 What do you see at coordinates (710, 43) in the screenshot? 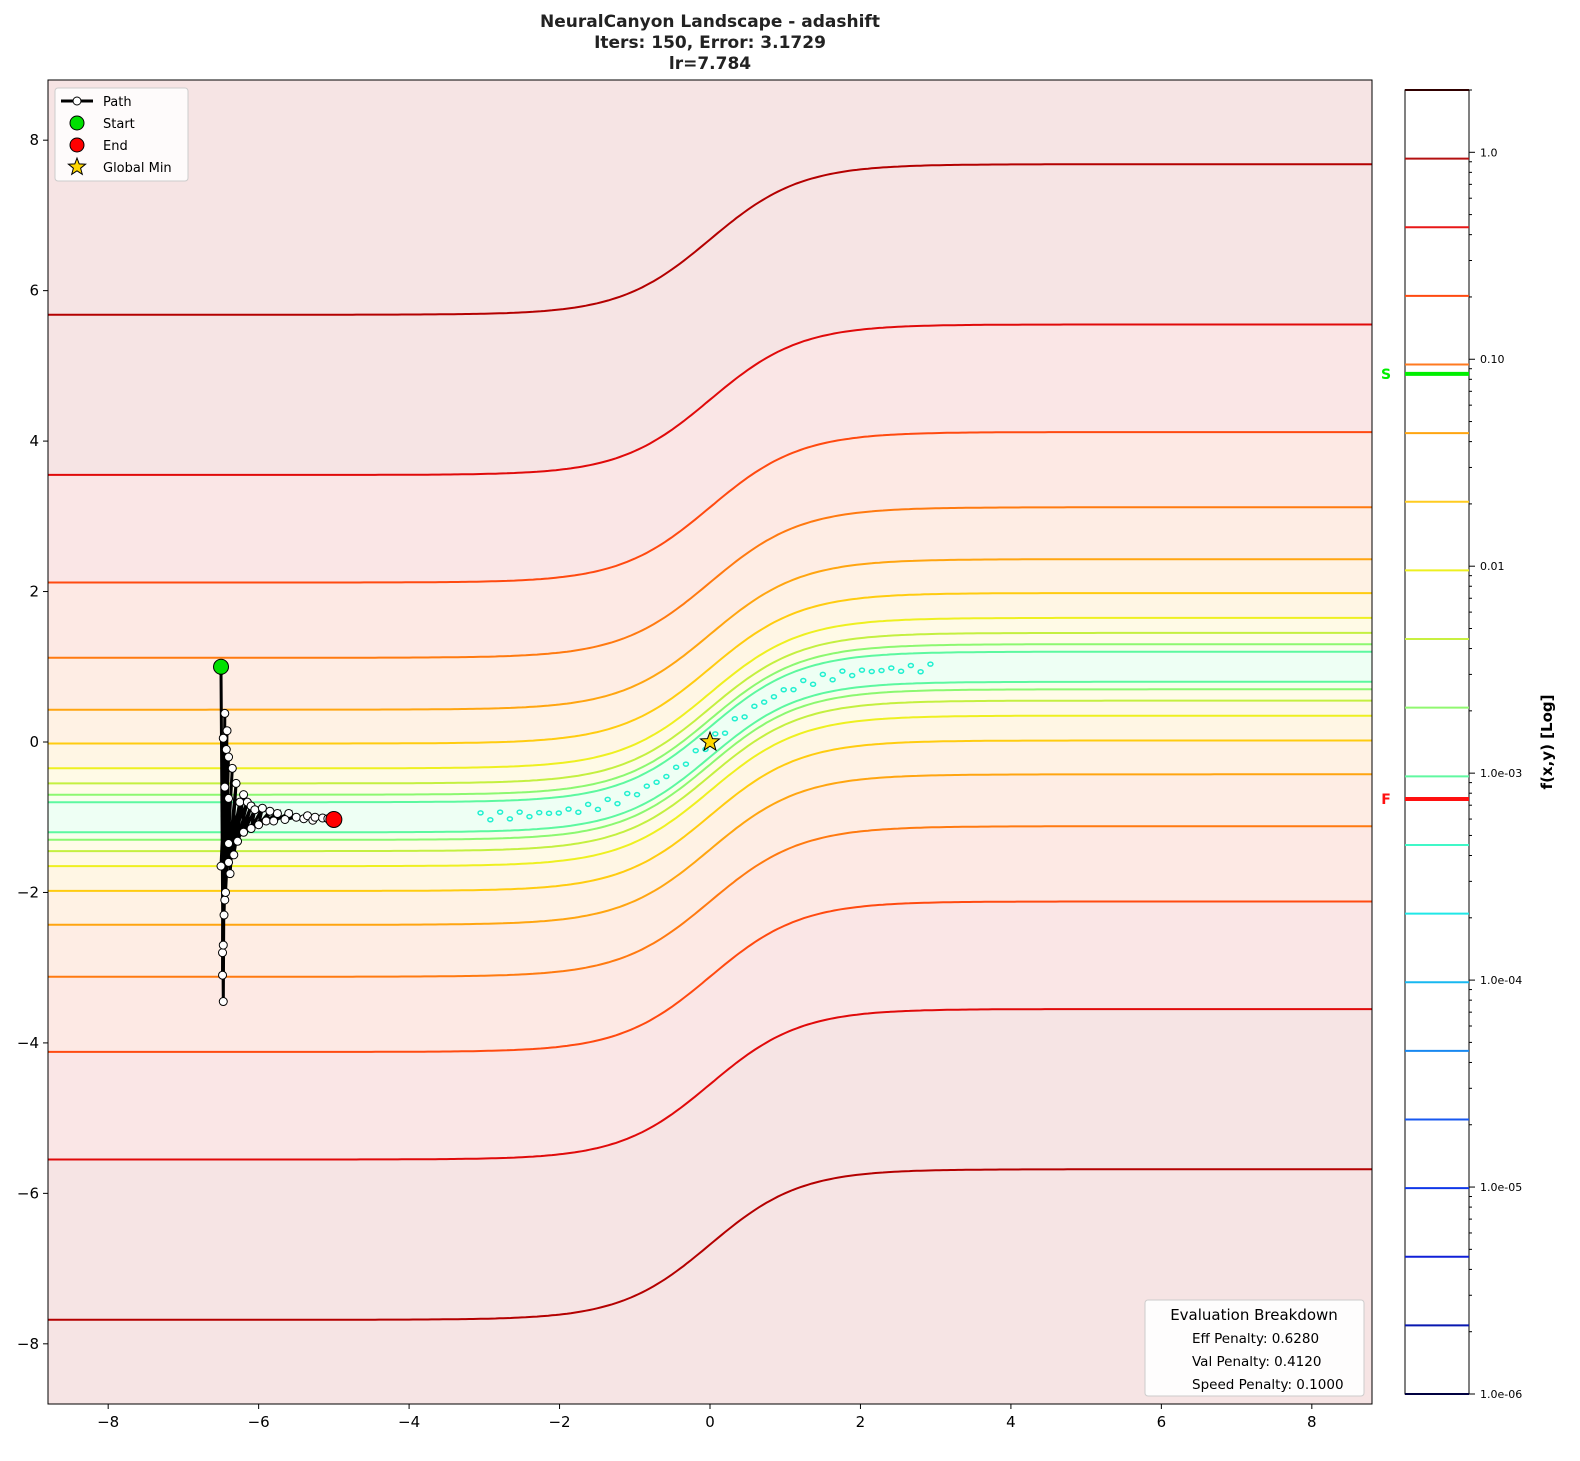
I see `chart-title-line-2: Iters: 150, Error: 3.1729` at bounding box center [710, 43].